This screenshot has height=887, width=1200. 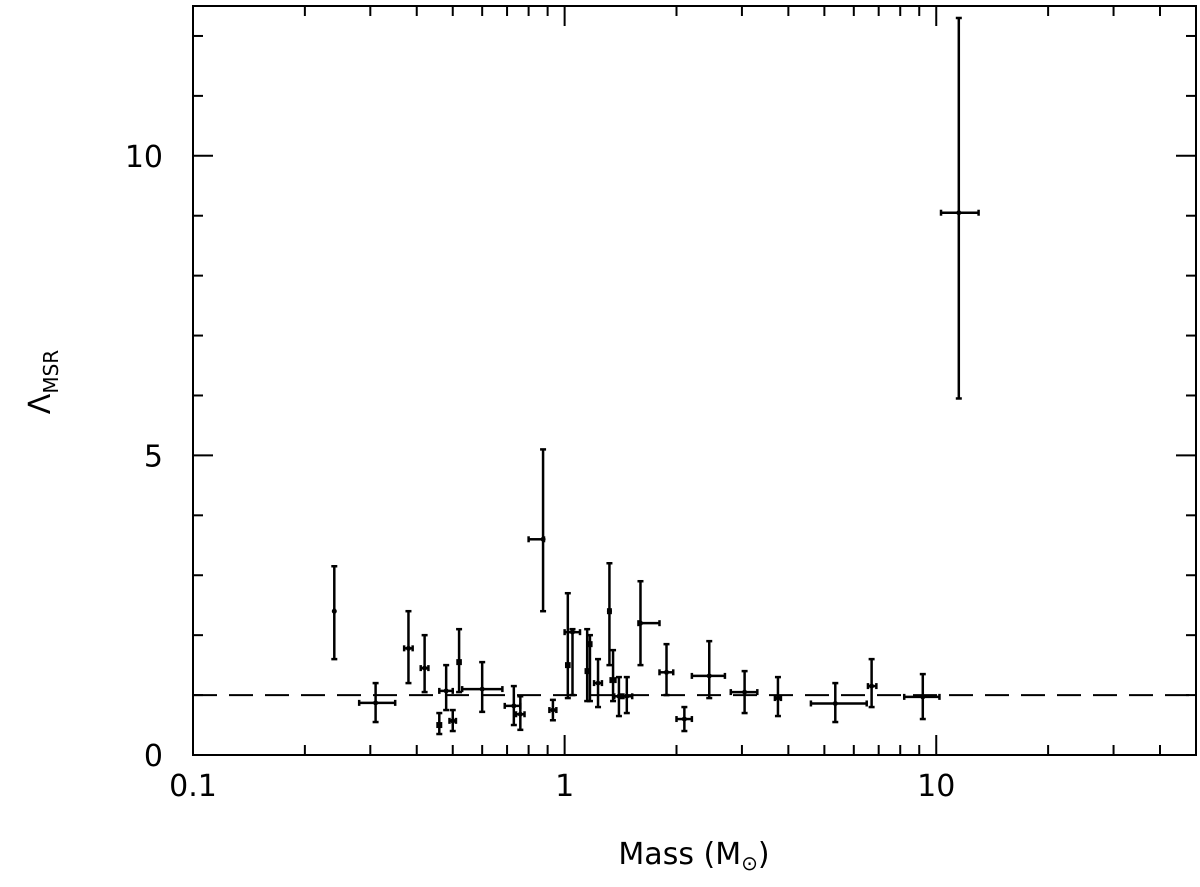 I want to click on x-tick-label: 1, so click(x=564, y=786).